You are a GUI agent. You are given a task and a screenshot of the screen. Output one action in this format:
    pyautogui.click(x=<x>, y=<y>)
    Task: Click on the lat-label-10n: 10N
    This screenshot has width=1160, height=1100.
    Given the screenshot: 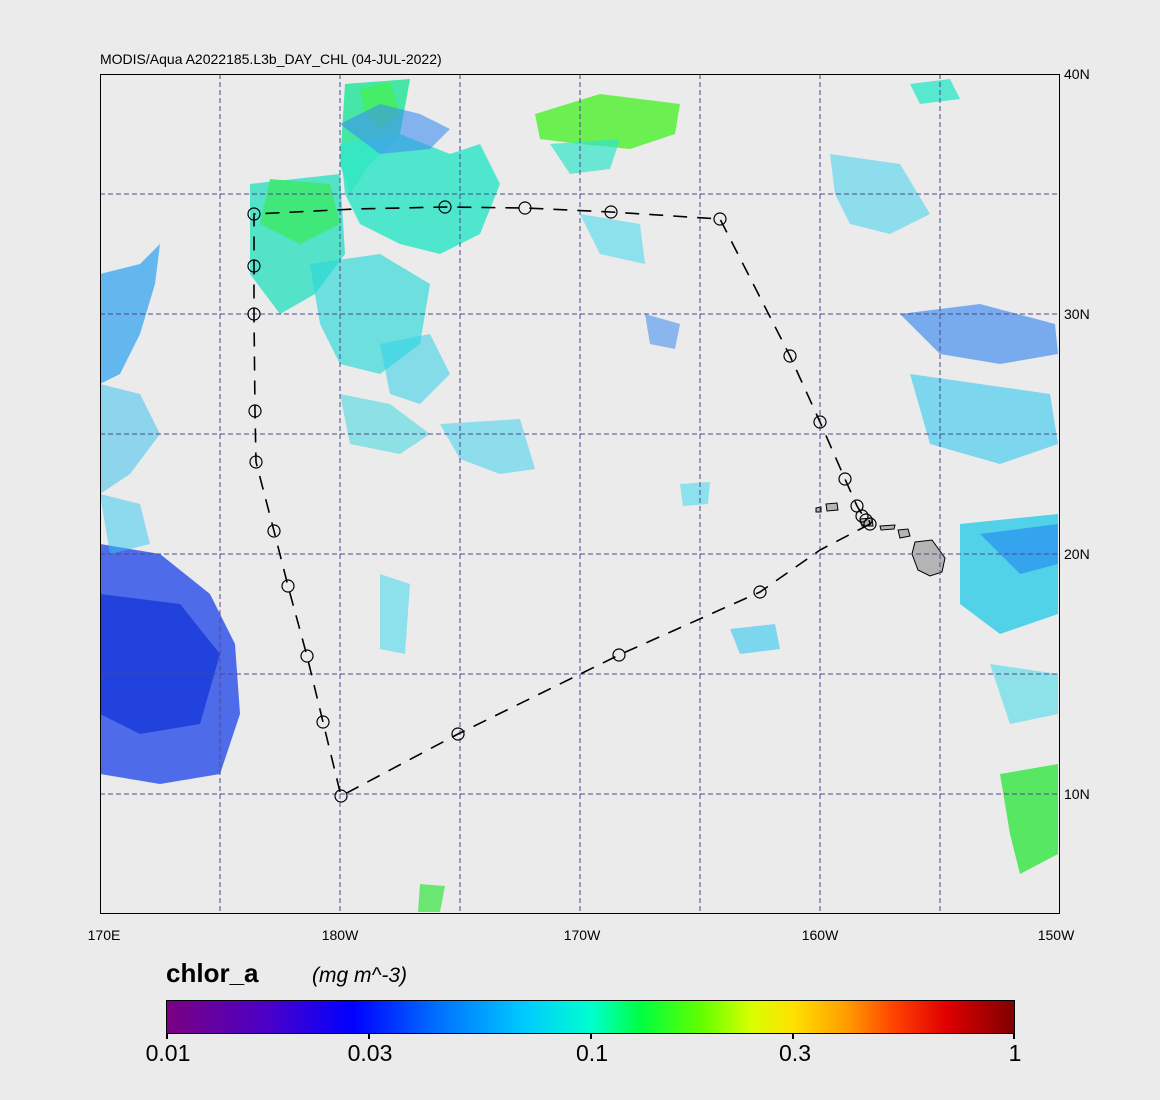 What is the action you would take?
    pyautogui.click(x=1077, y=794)
    